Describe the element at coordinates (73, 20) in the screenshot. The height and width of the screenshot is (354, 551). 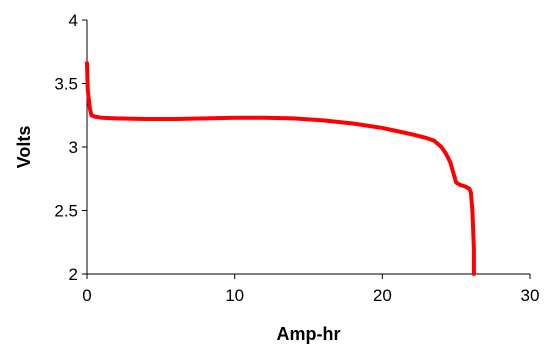
I see `y-tick-label: 4` at that location.